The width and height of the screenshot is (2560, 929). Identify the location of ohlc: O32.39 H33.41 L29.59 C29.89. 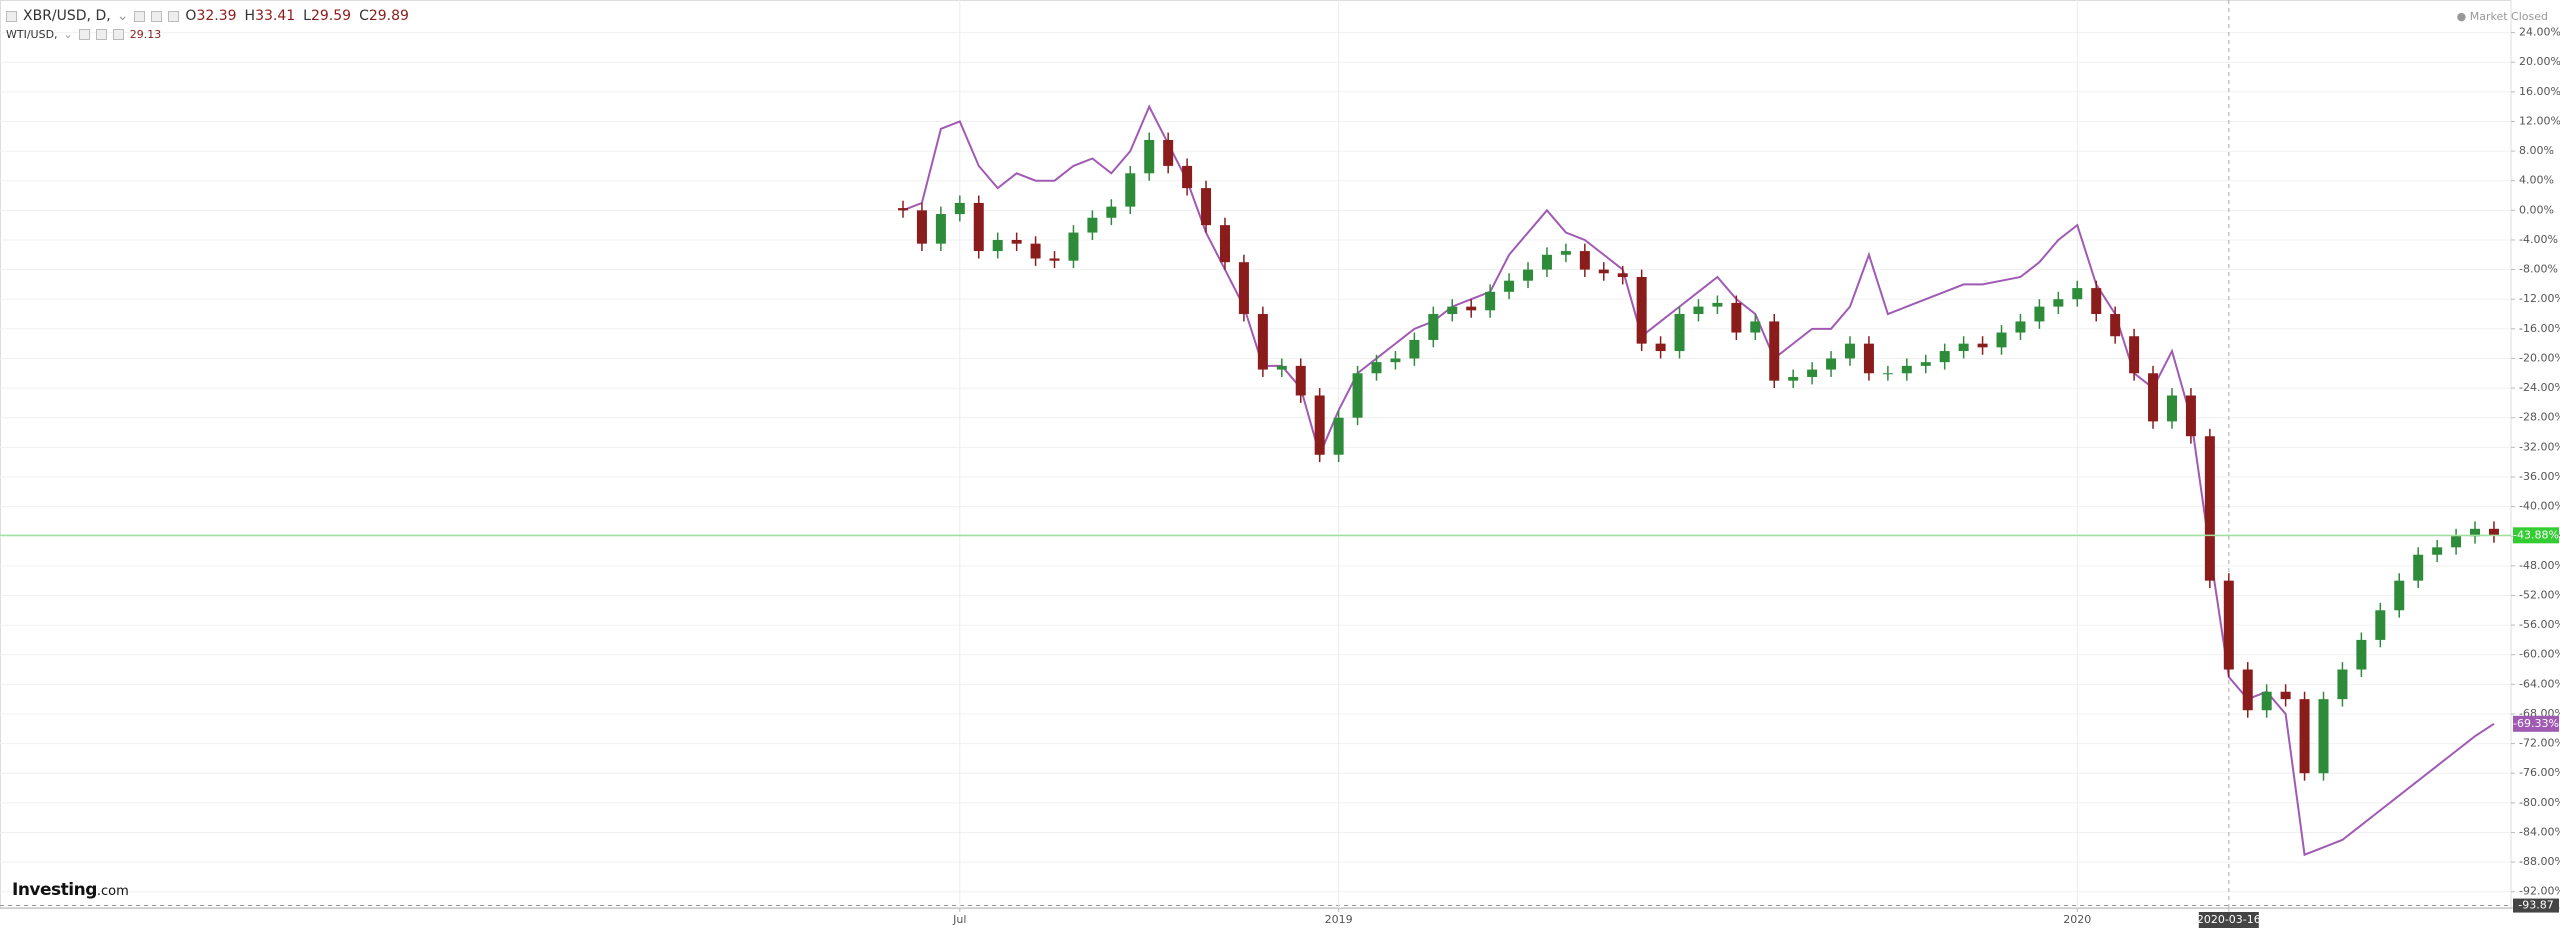
(297, 16).